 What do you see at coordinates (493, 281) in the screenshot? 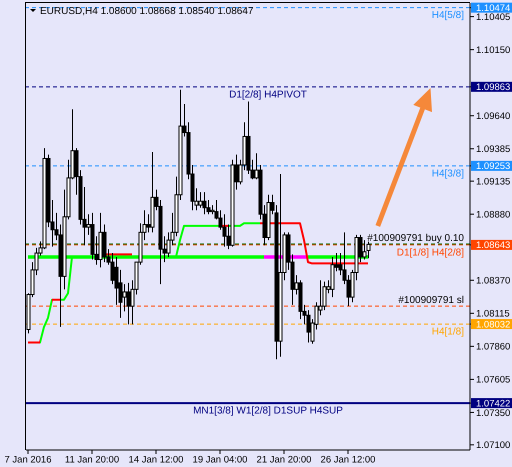
I see `y-tick-label: 1.08370` at bounding box center [493, 281].